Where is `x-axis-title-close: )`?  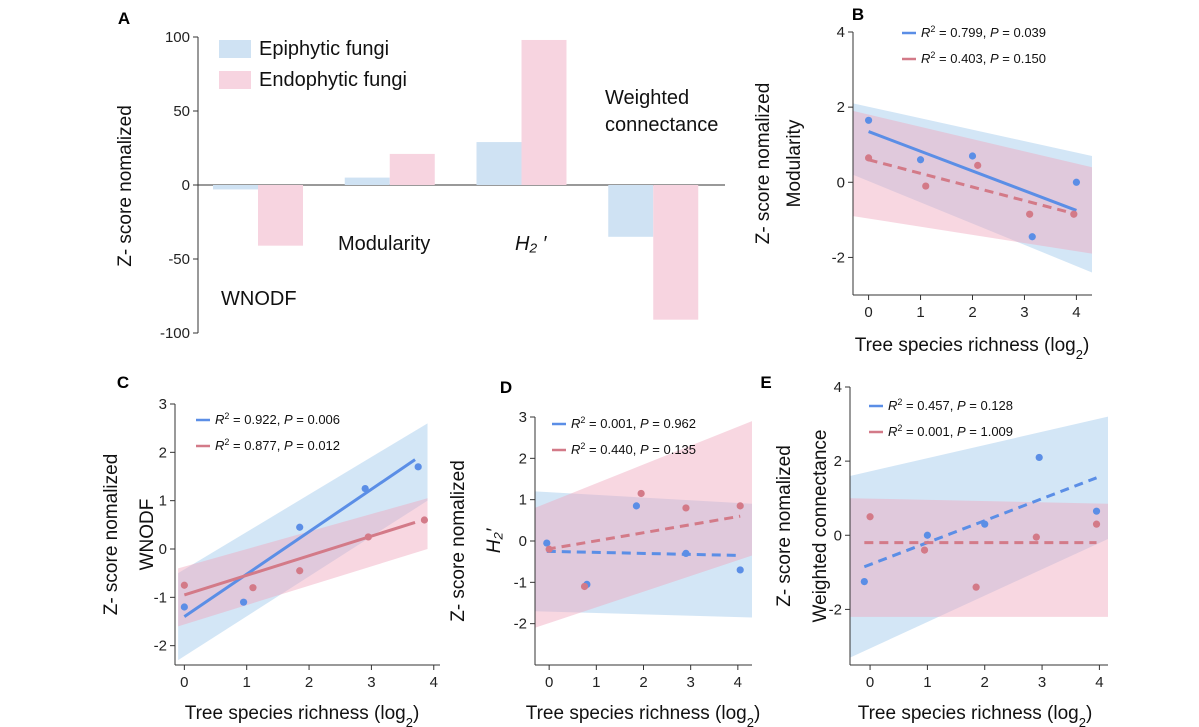
x-axis-title-close: ) is located at coordinates (1086, 345).